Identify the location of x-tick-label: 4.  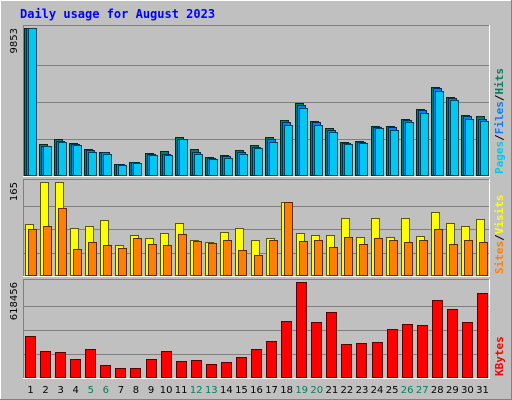
(76, 390).